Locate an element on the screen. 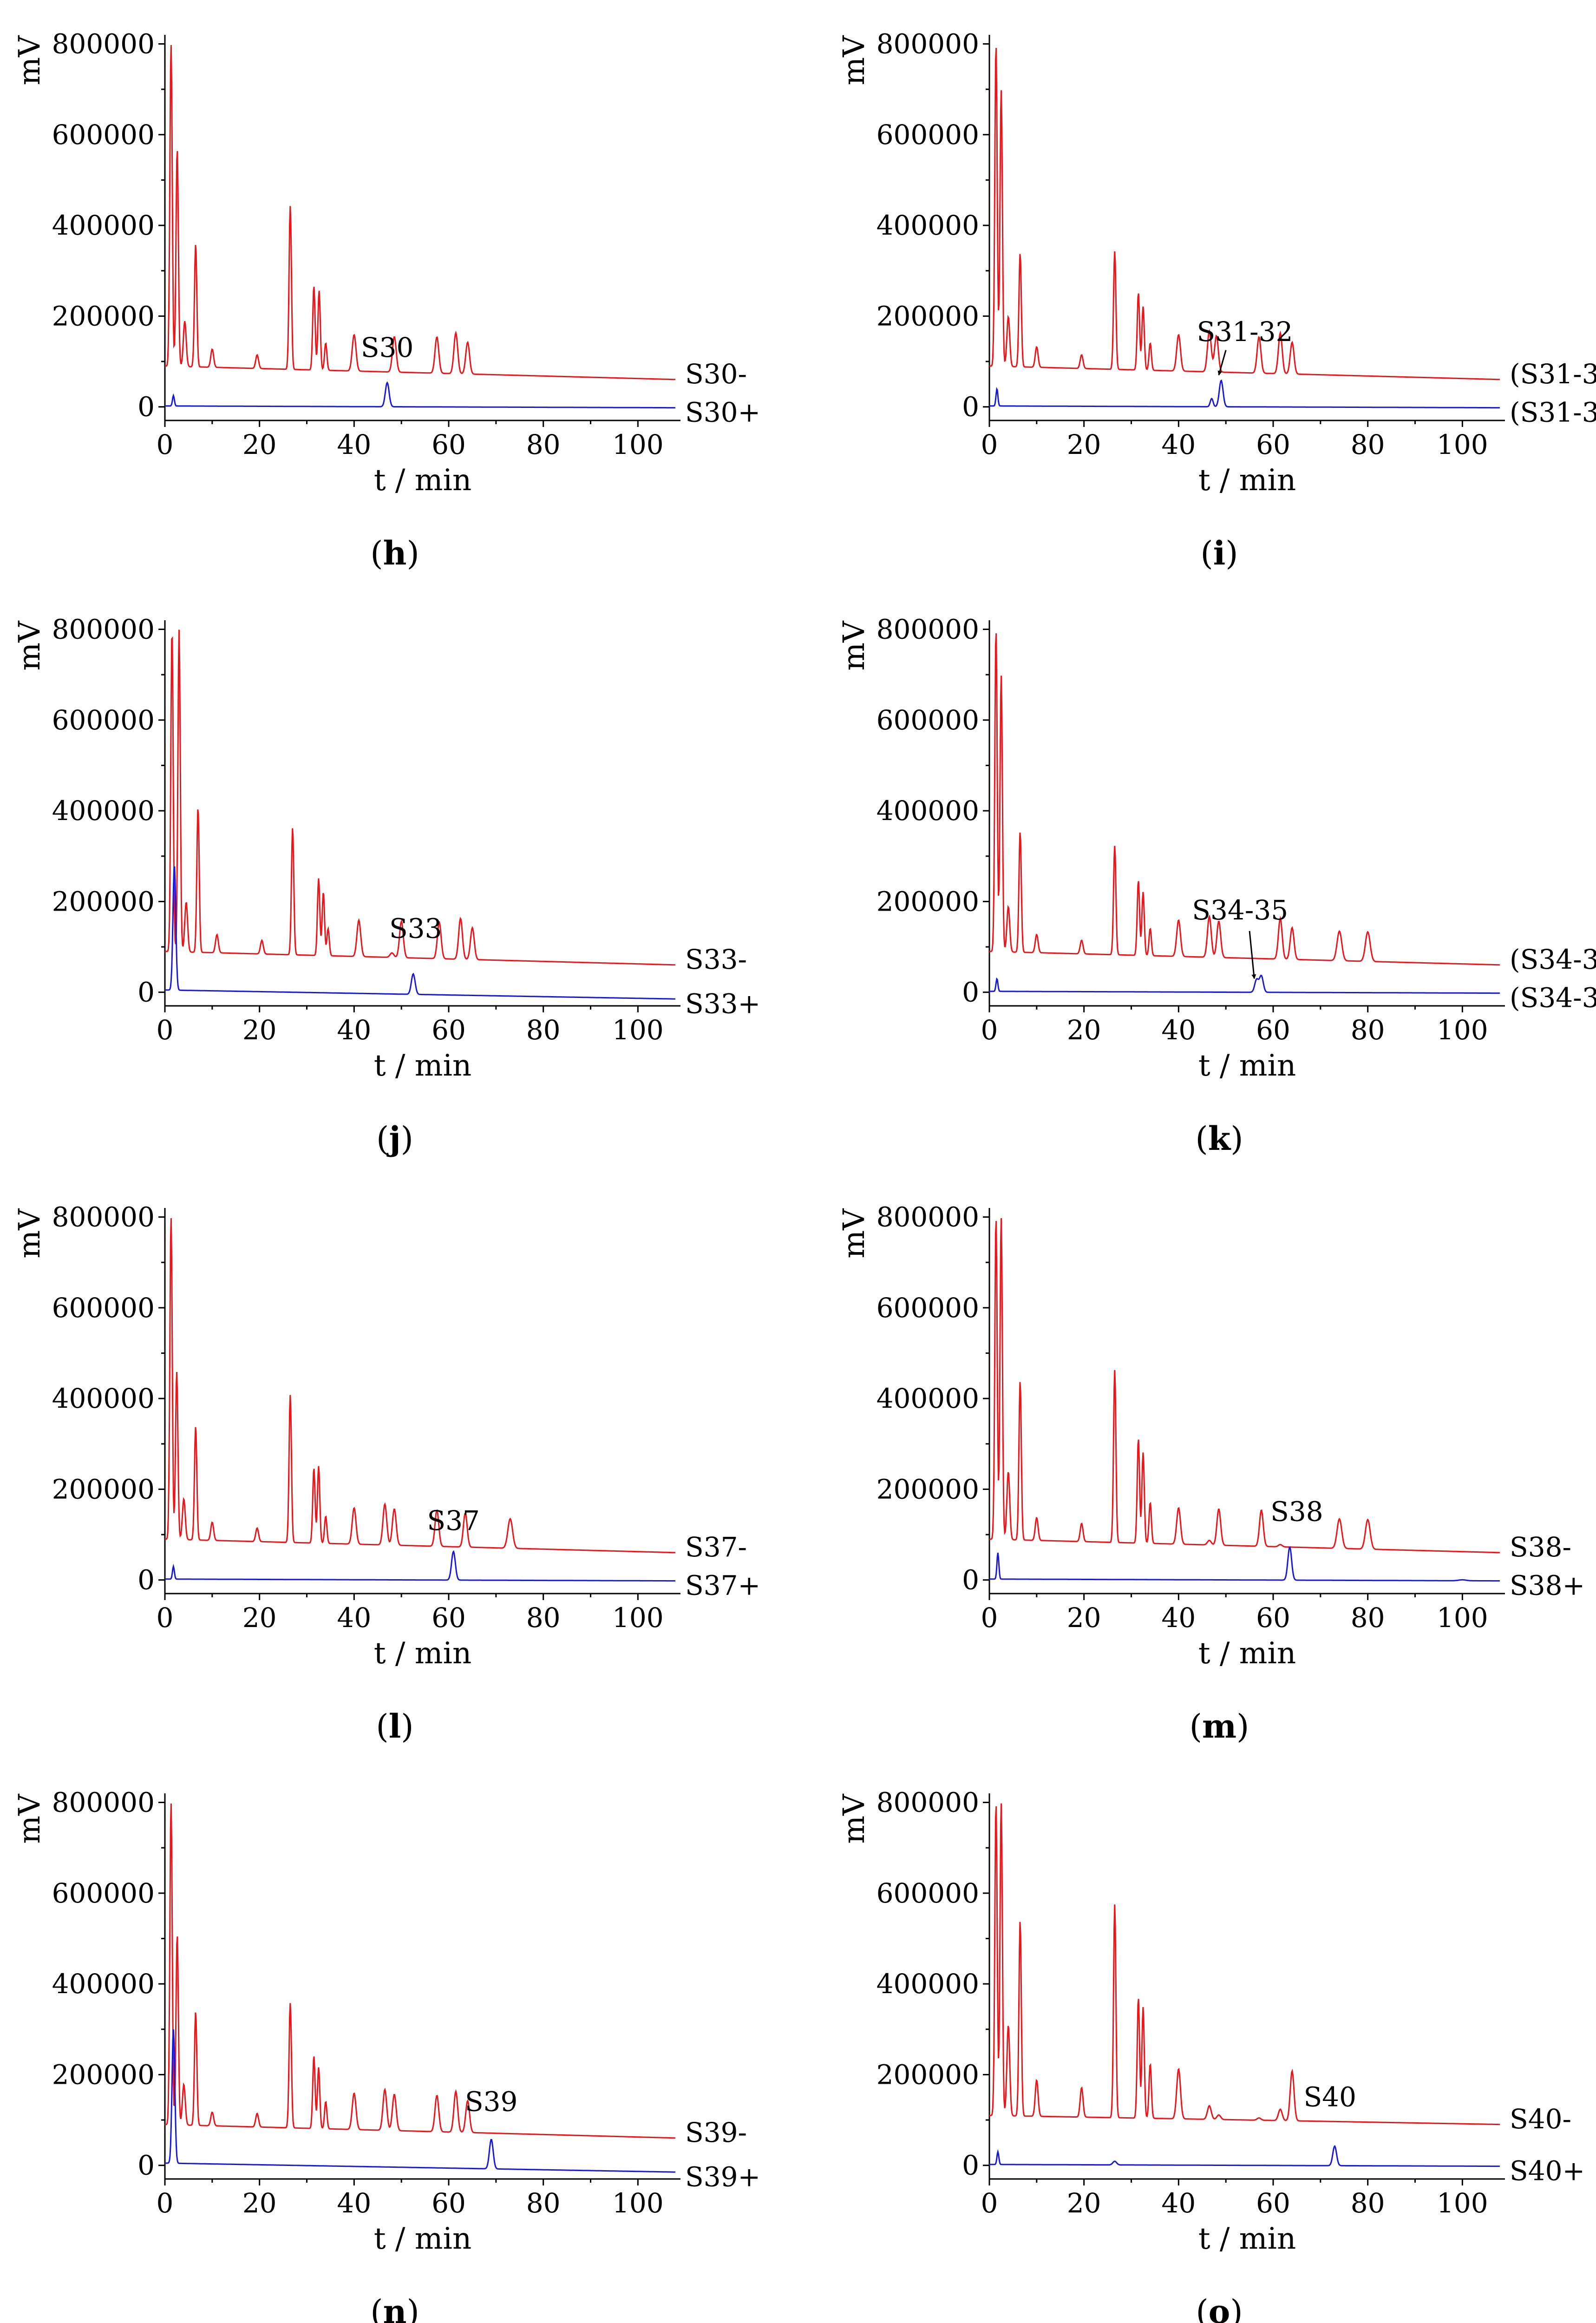 This screenshot has width=1596, height=2323. panel-label: (i) is located at coordinates (1219, 553).